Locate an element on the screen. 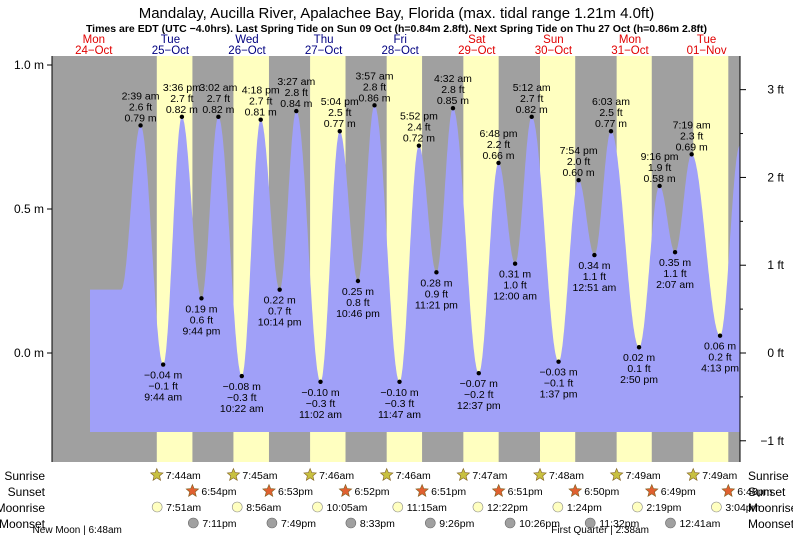  sunrise-time: 7:46am is located at coordinates (336, 476).